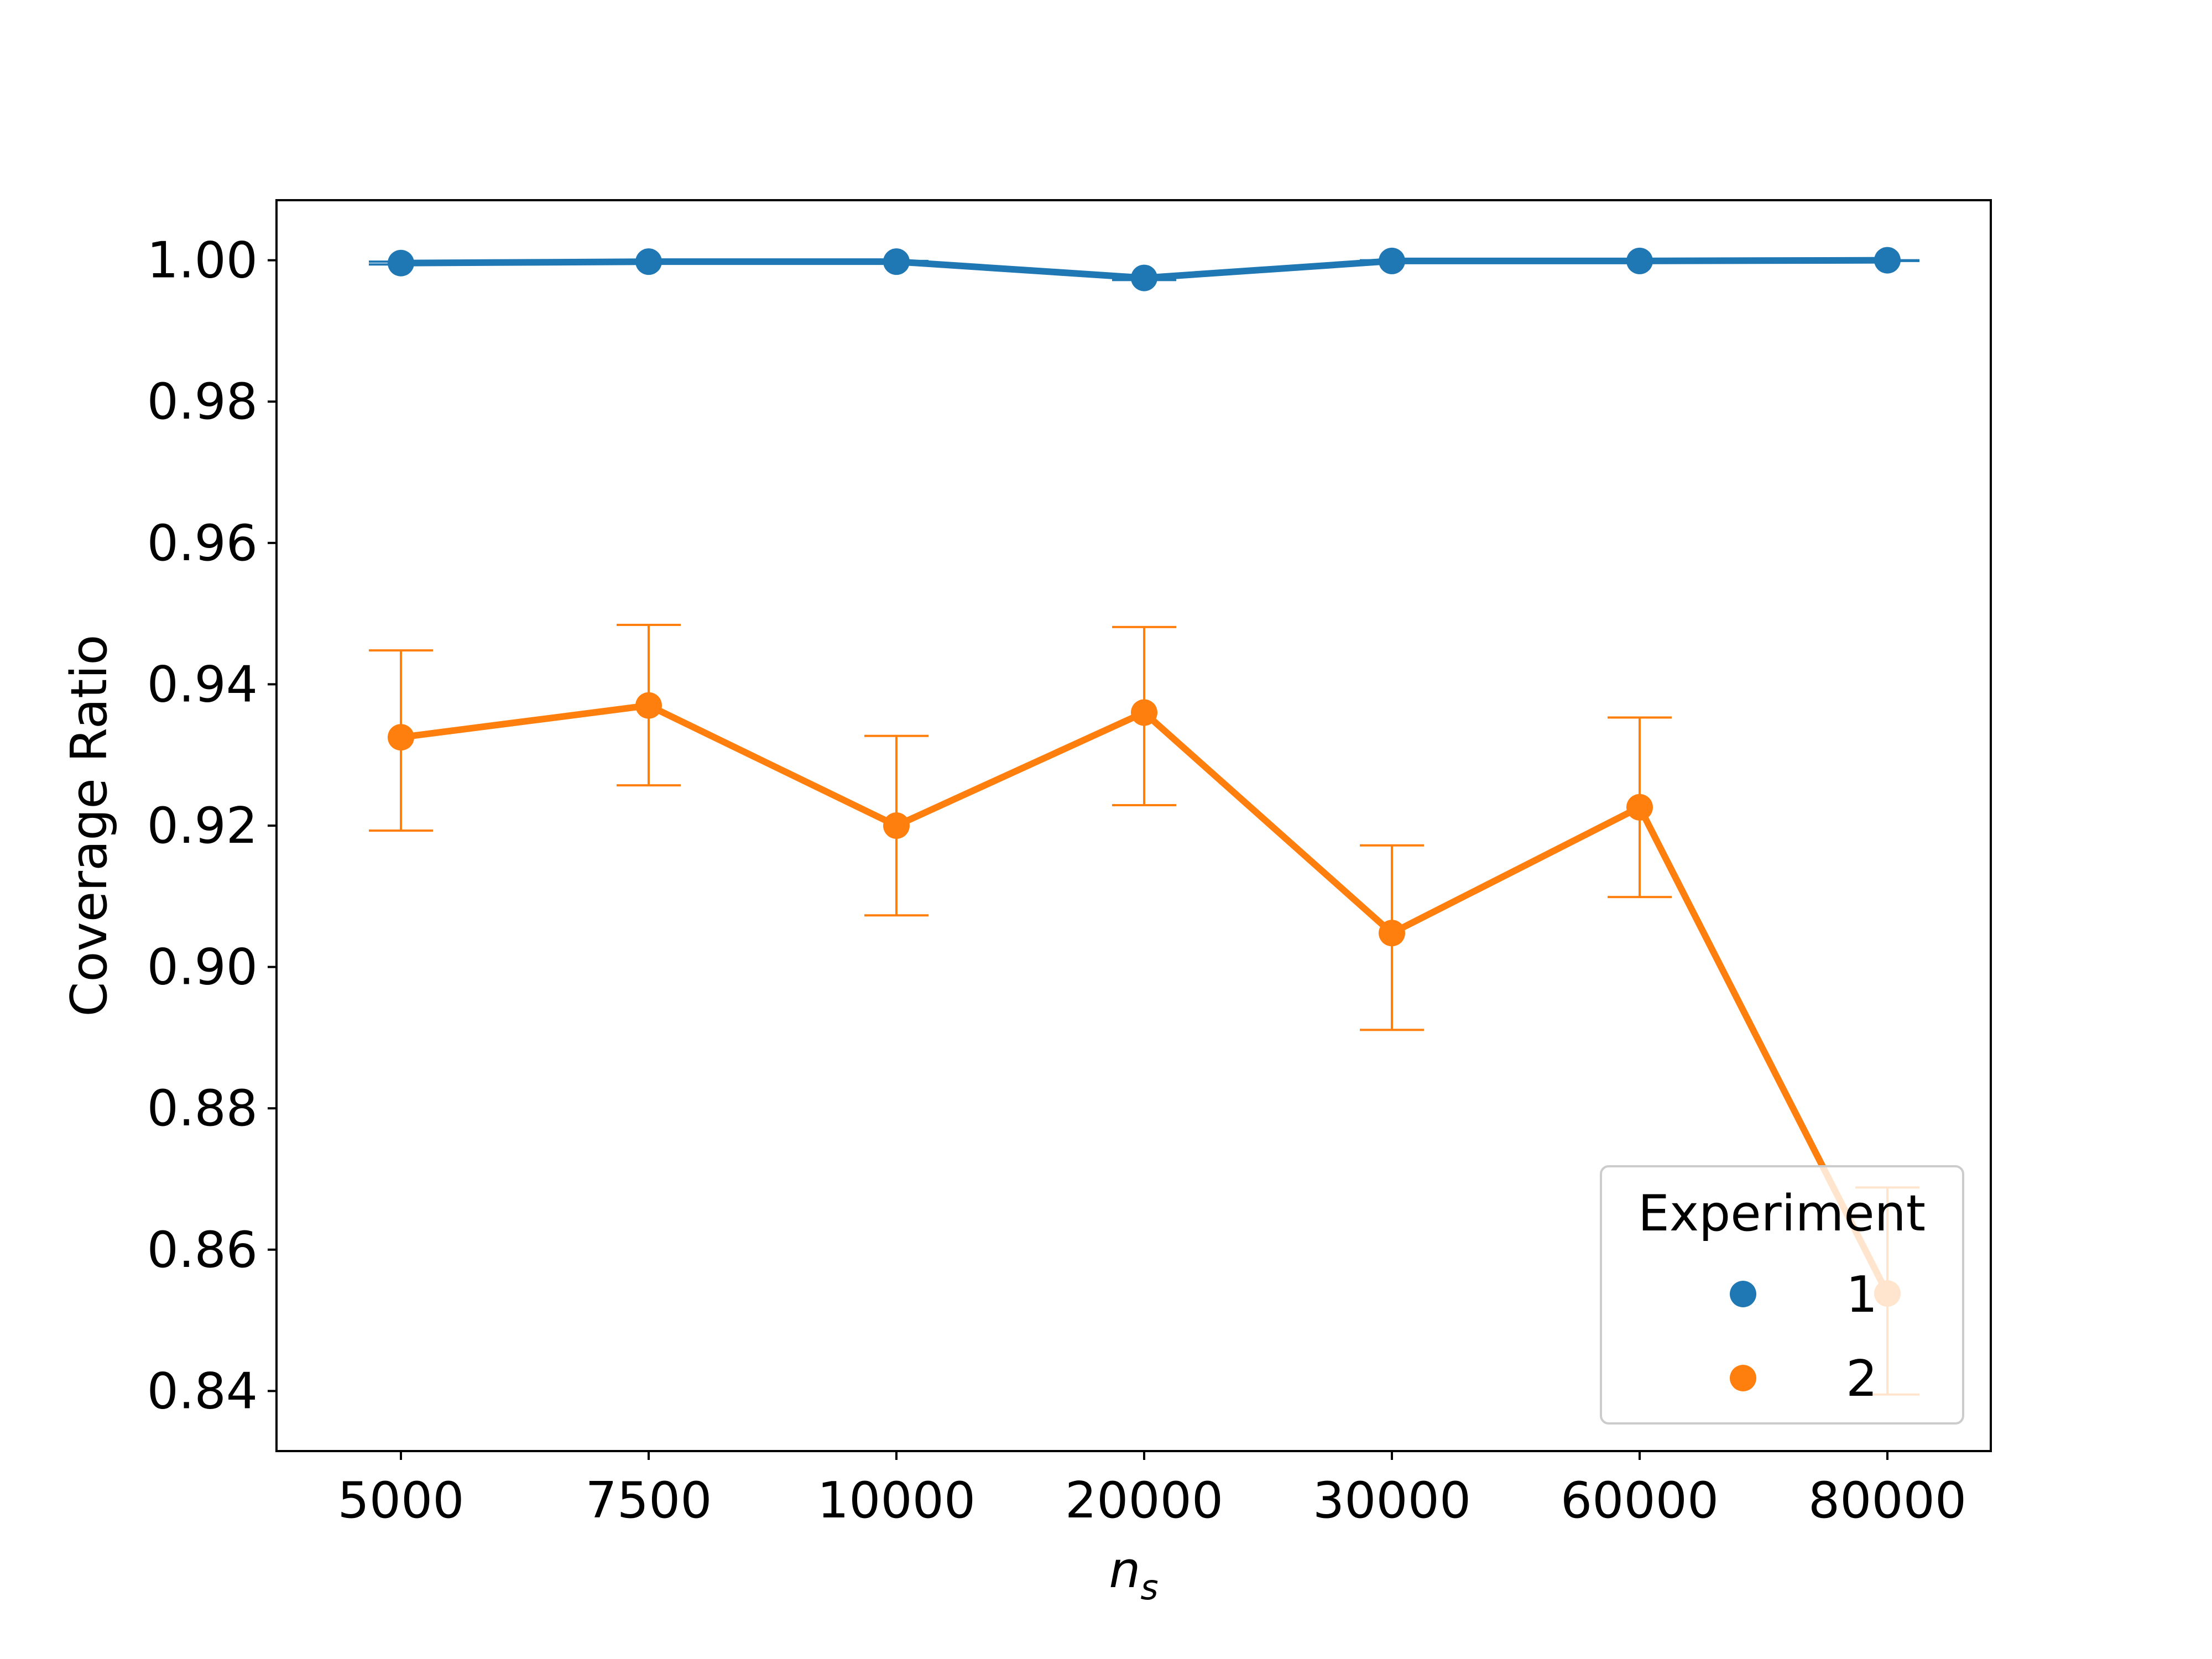 Image resolution: width=2212 pixels, height=1659 pixels. Describe the element at coordinates (649, 1501) in the screenshot. I see `x-tick-label: 7500` at that location.